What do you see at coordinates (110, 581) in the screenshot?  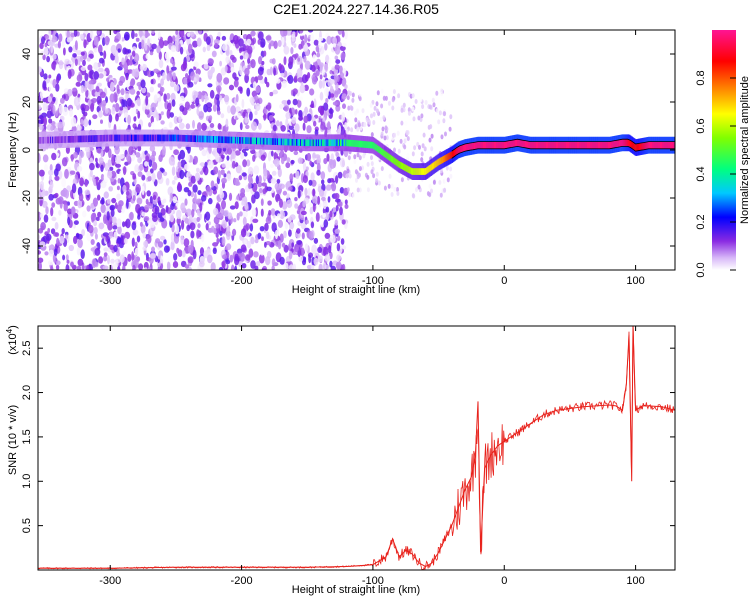 I see `x-tick-label: -300` at bounding box center [110, 581].